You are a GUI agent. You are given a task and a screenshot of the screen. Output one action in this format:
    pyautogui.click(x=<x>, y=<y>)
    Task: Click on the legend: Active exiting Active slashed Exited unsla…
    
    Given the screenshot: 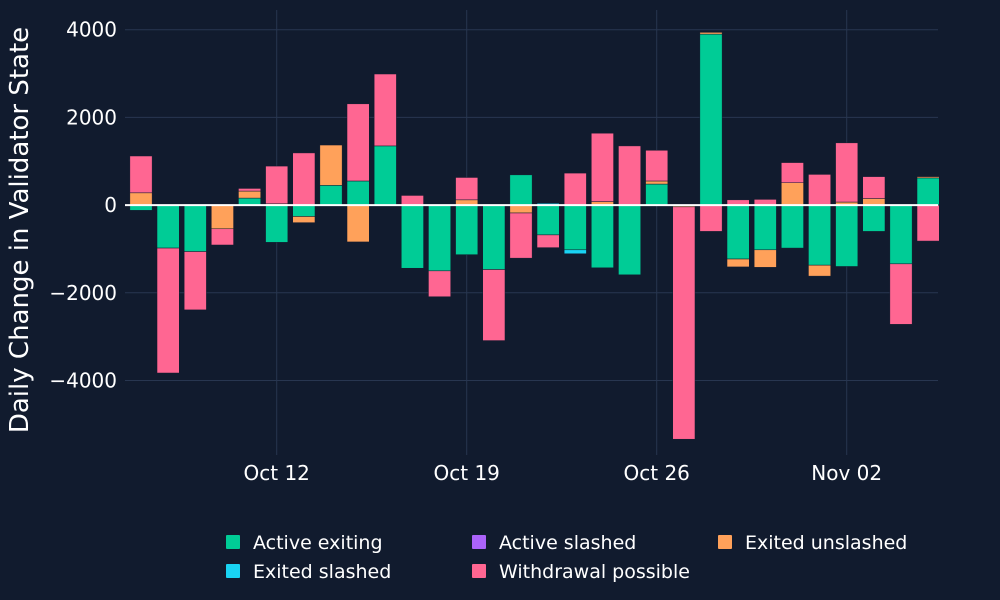 What is the action you would take?
    pyautogui.click(x=566, y=557)
    